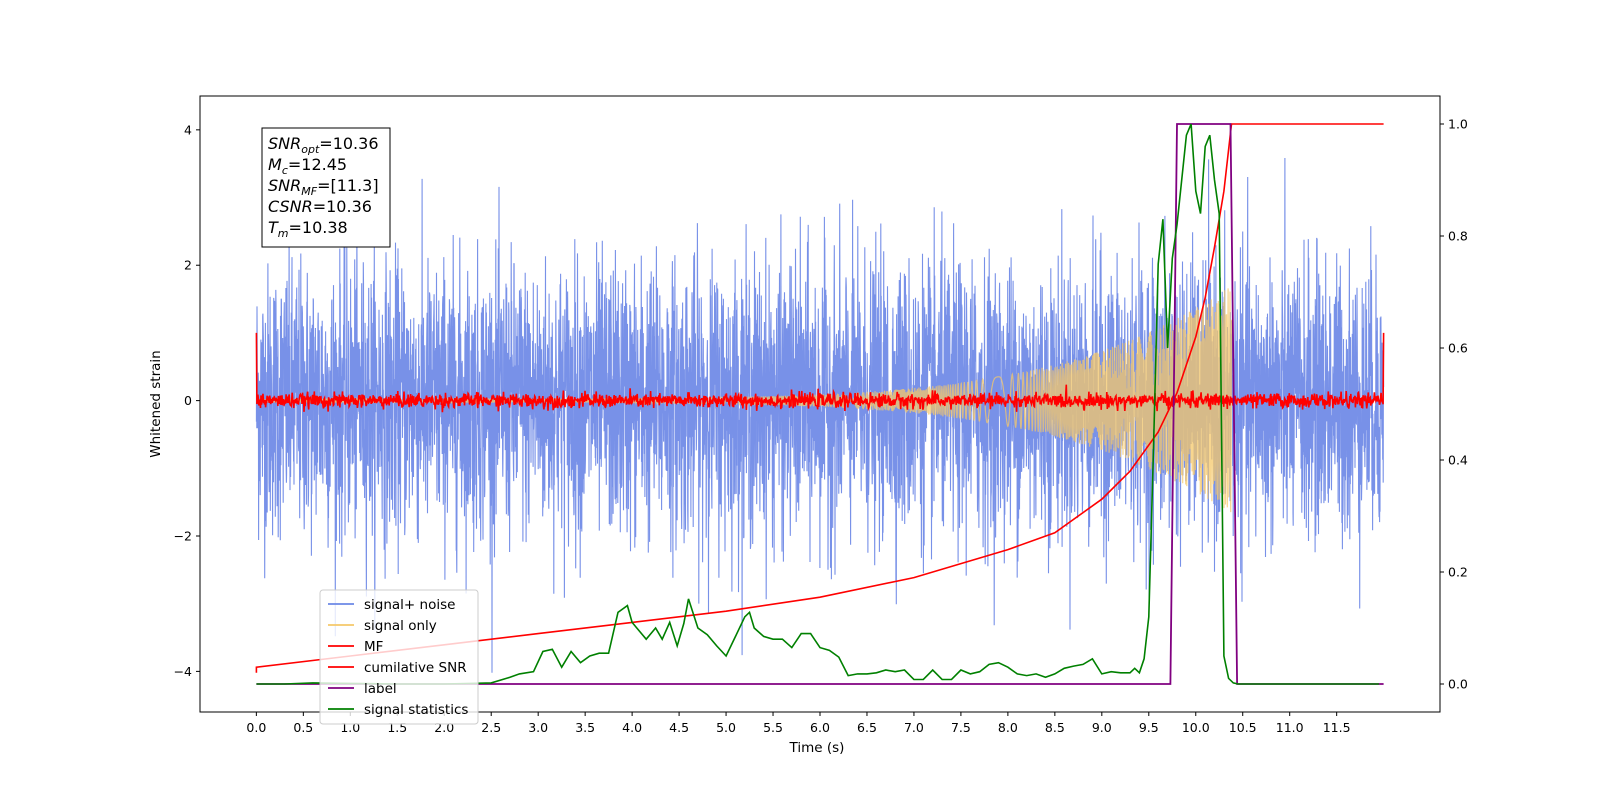  I want to click on stats-variable: CSNR, so click(290, 206).